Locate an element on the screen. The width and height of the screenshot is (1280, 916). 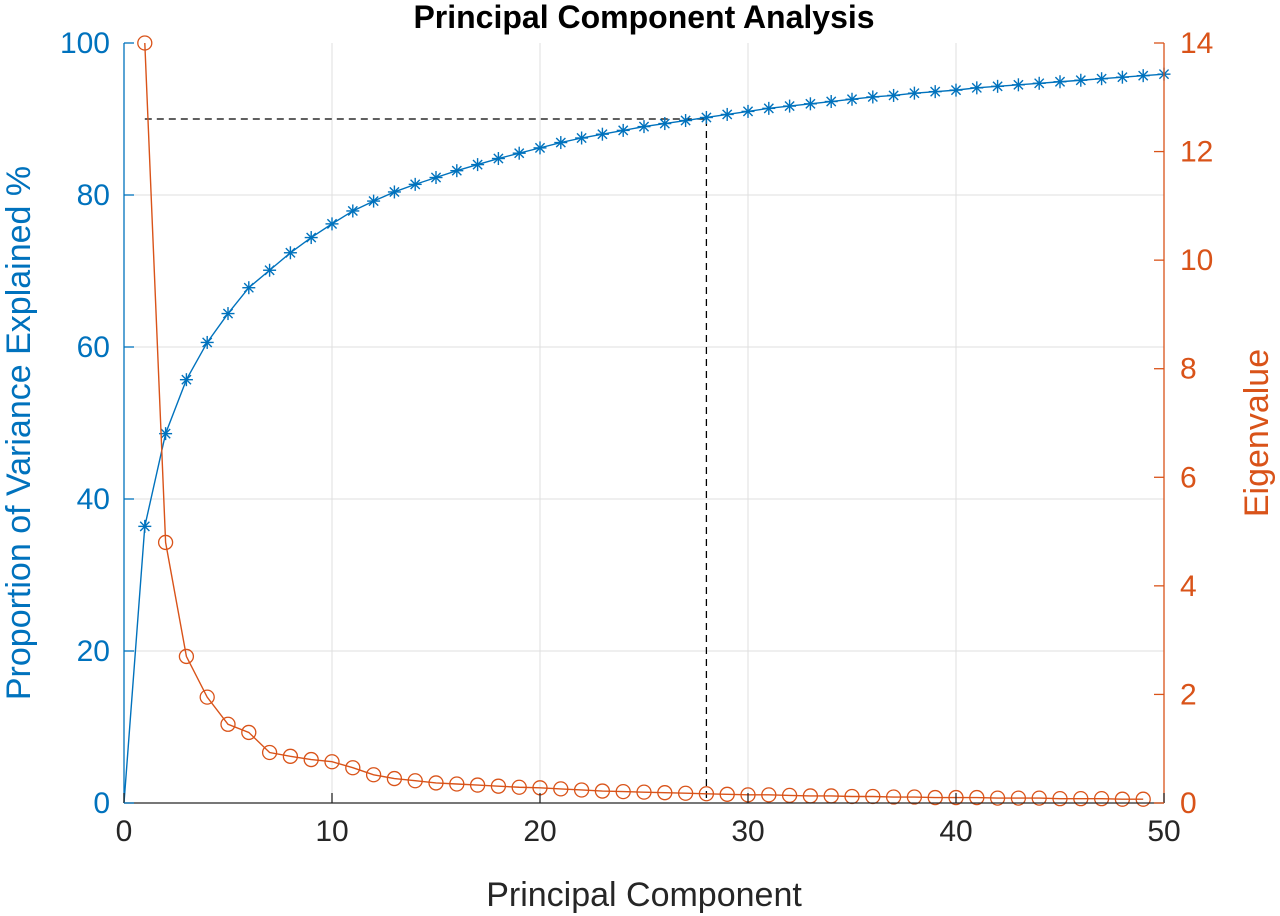
y-tick-label-right: 14 is located at coordinates (1196, 43).